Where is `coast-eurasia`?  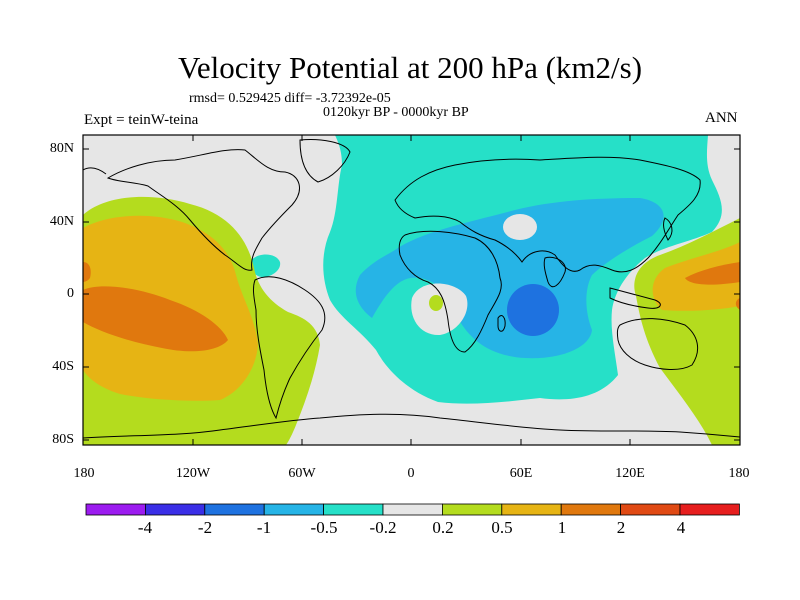
coast-eurasia is located at coordinates (547, 214).